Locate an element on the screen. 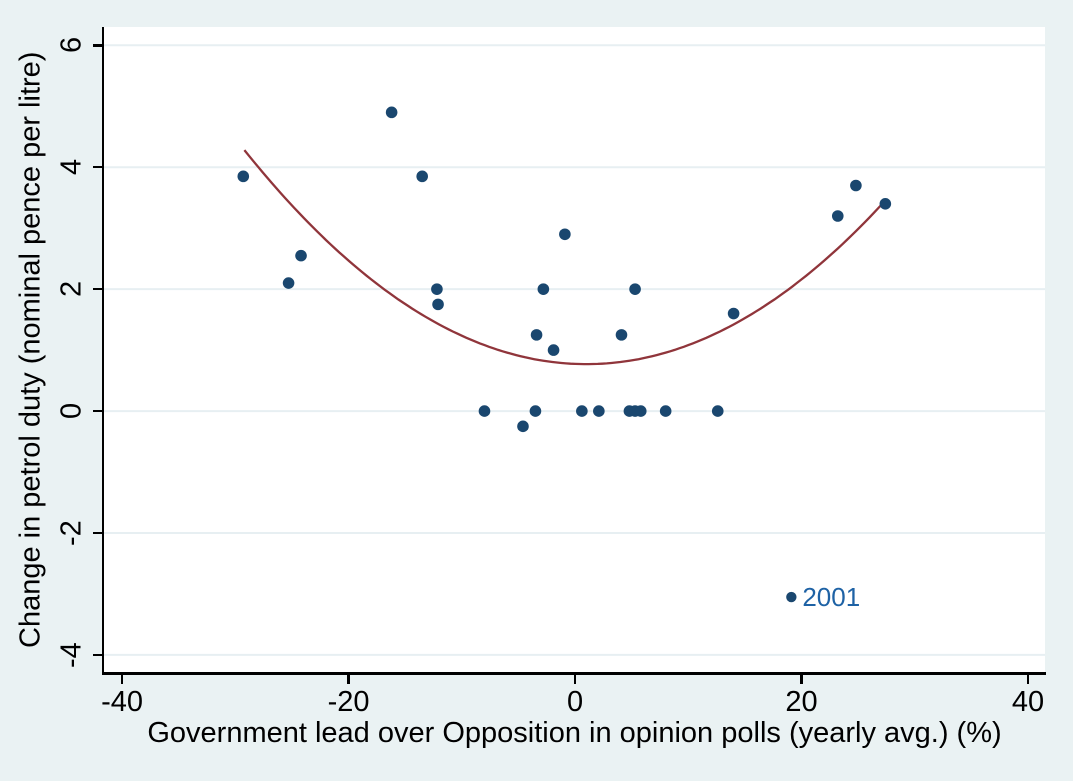 This screenshot has width=1073, height=781. y-tick-label: -2 is located at coordinates (71, 533).